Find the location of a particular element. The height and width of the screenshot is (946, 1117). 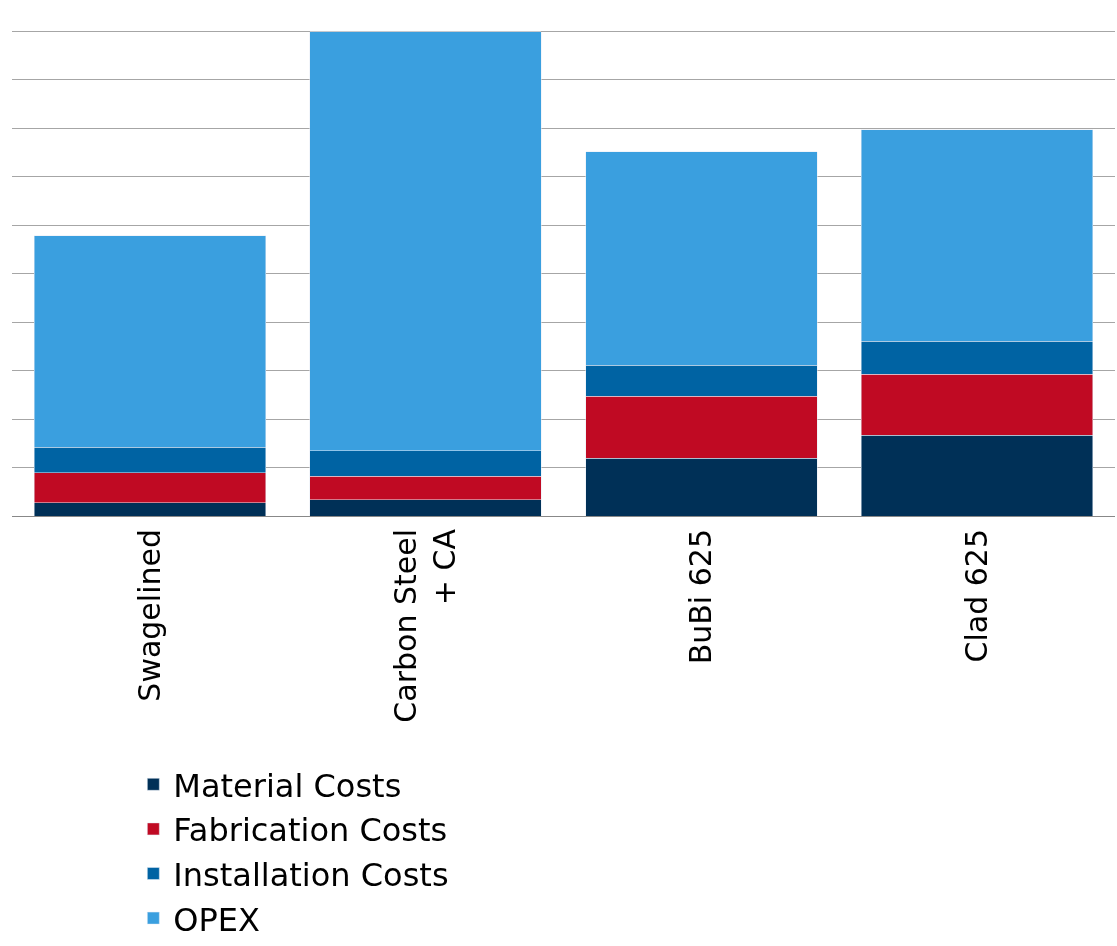

x-tick-label: Clad 625 is located at coordinates (976, 596).